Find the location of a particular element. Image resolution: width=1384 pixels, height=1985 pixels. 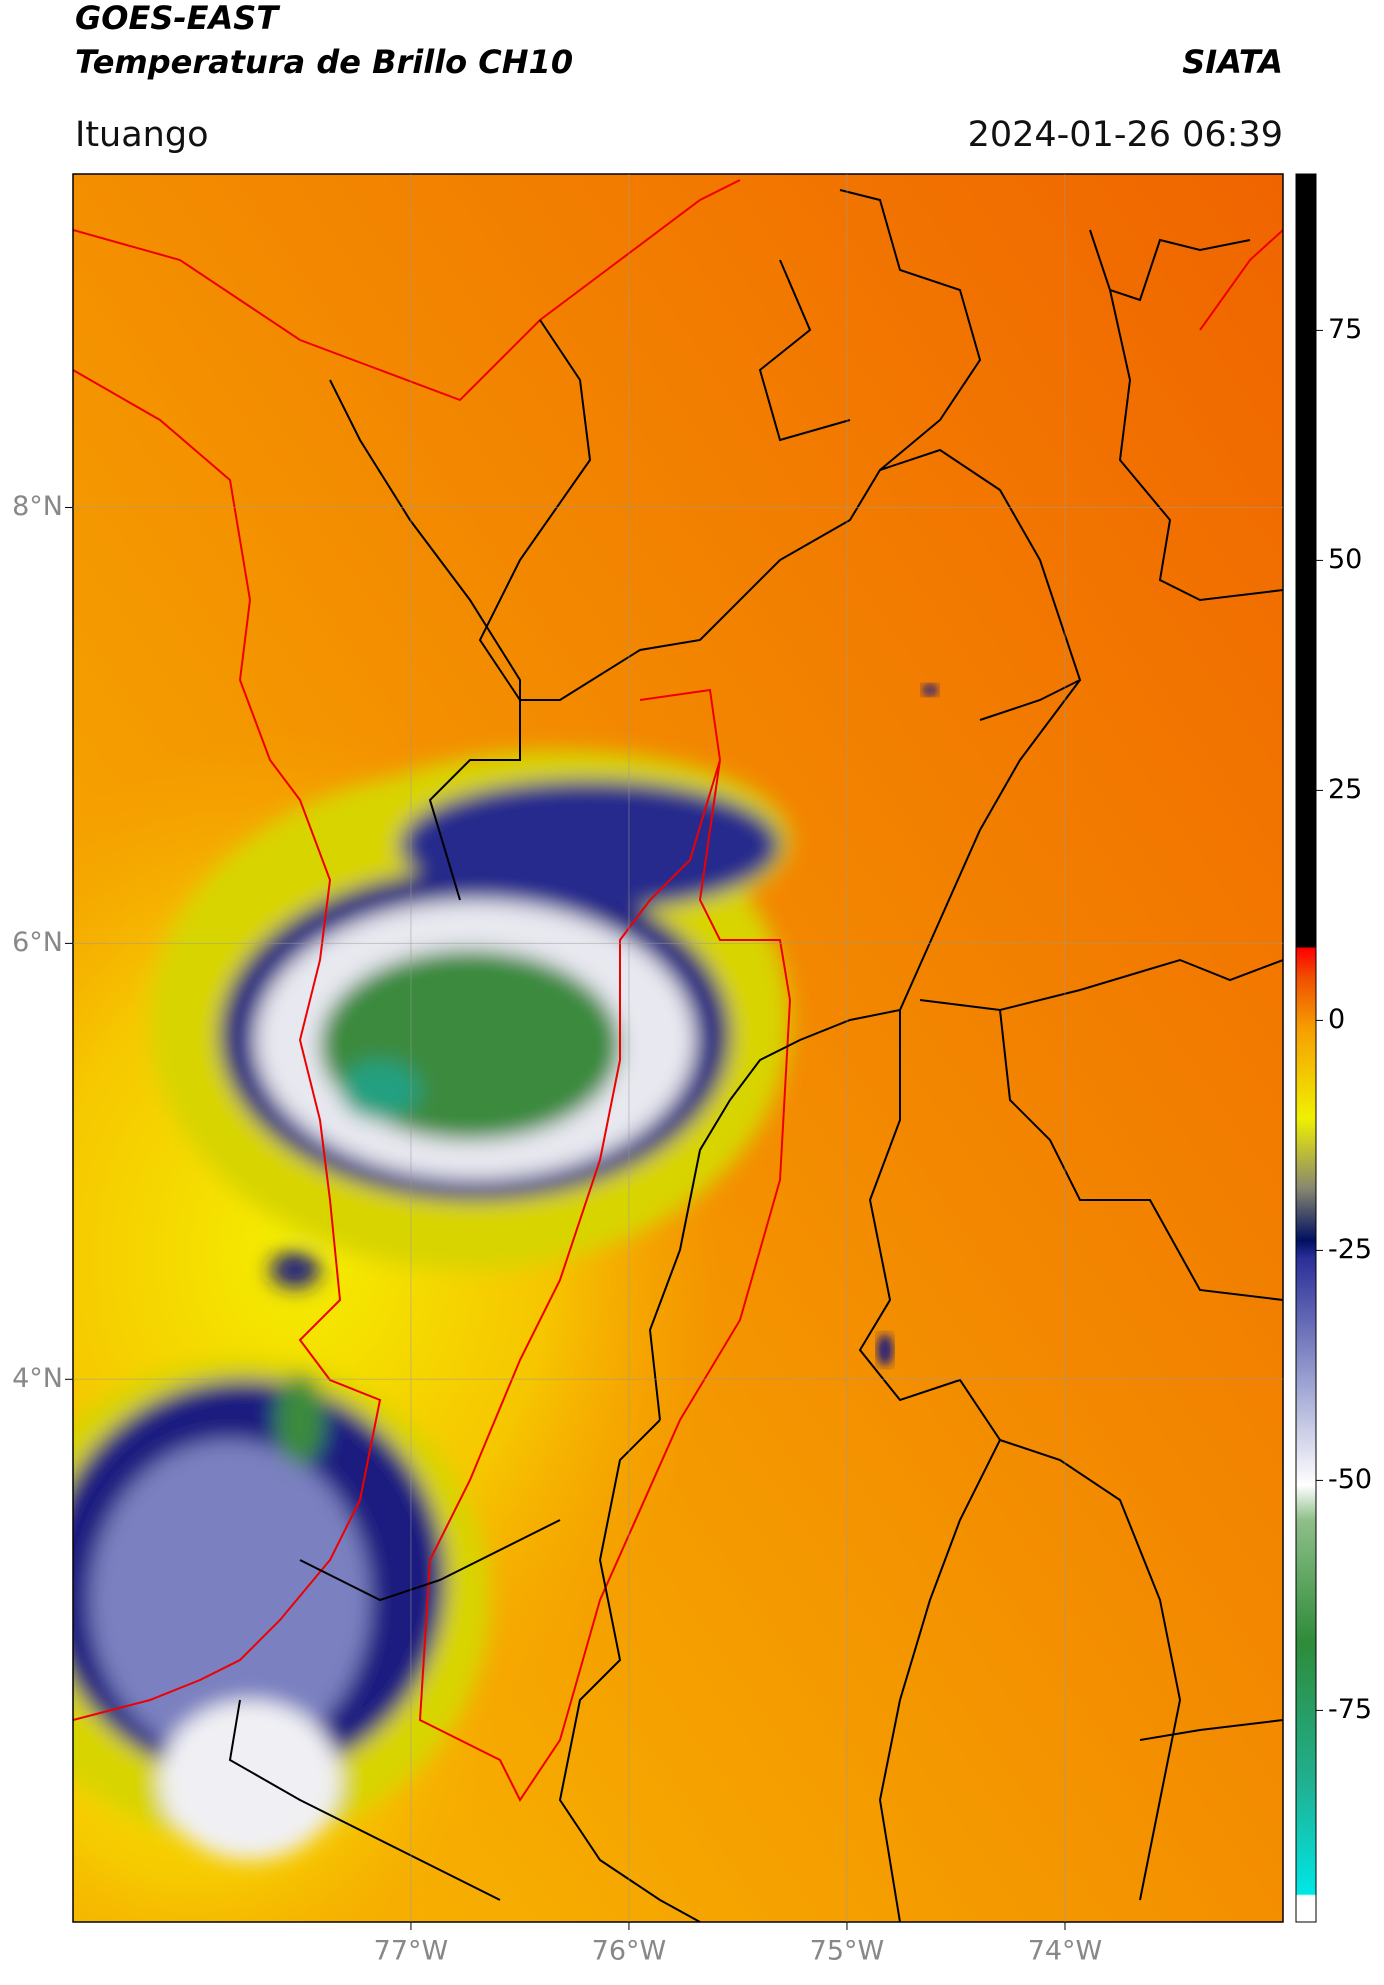

y-tick-label: 4°N is located at coordinates (37, 1378).